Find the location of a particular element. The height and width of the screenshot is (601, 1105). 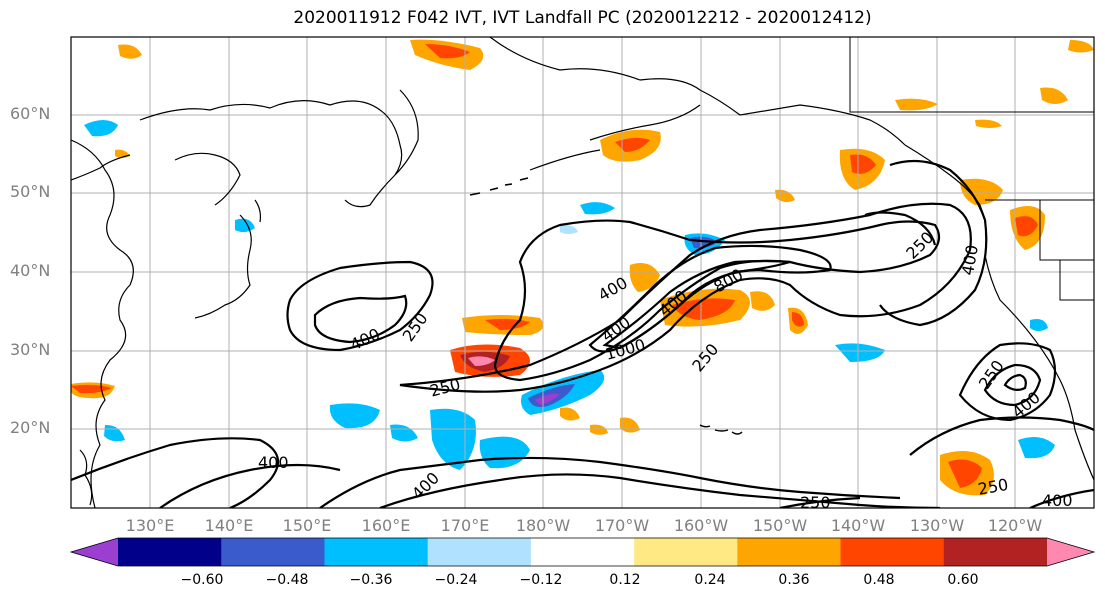

lat-label: 60°N is located at coordinates (30, 113).